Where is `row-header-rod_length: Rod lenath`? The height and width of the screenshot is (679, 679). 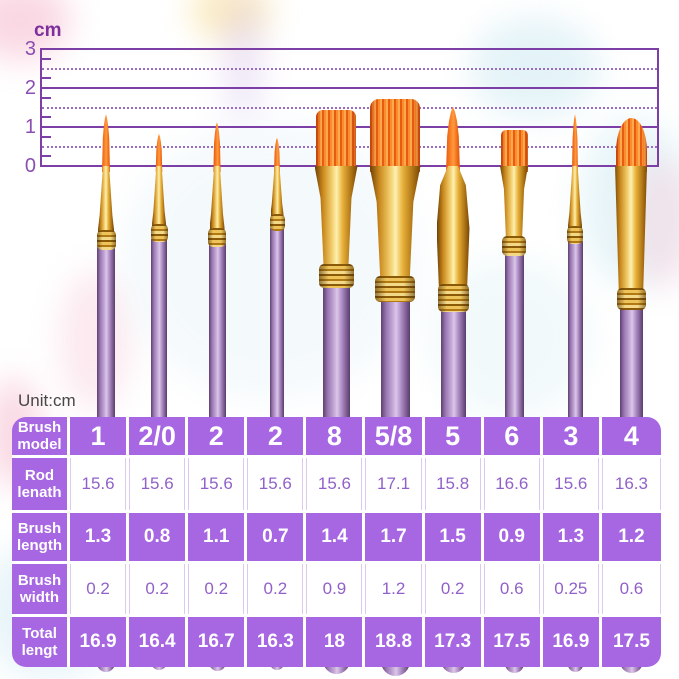
row-header-rod_length: Rod lenath is located at coordinates (41, 485).